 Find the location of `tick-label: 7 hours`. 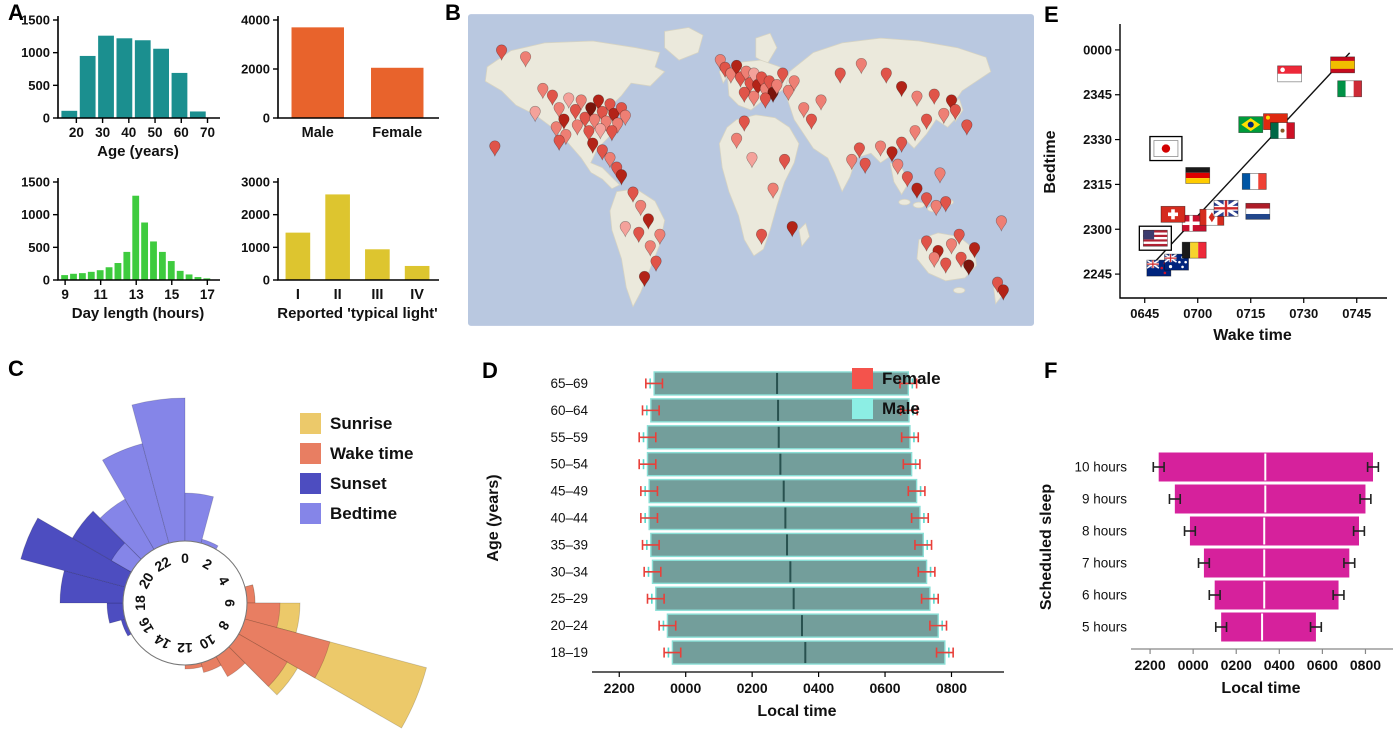

tick-label: 7 hours is located at coordinates (1104, 563).